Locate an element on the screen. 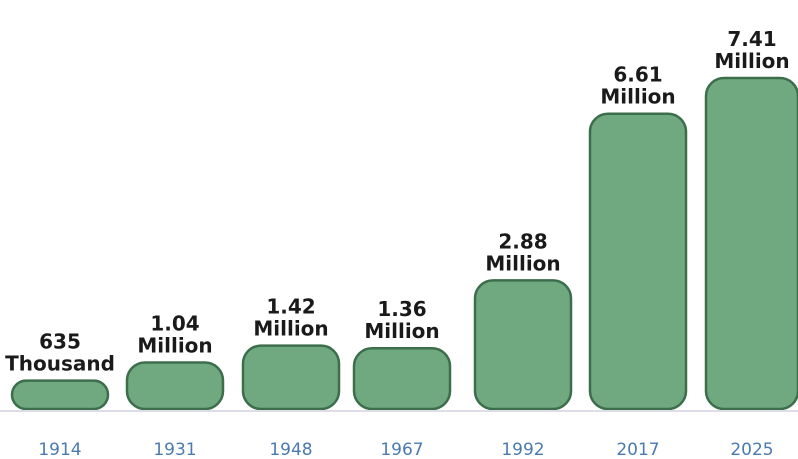 This screenshot has width=798, height=459. x-tick-label-2017: 2017 is located at coordinates (637, 449).